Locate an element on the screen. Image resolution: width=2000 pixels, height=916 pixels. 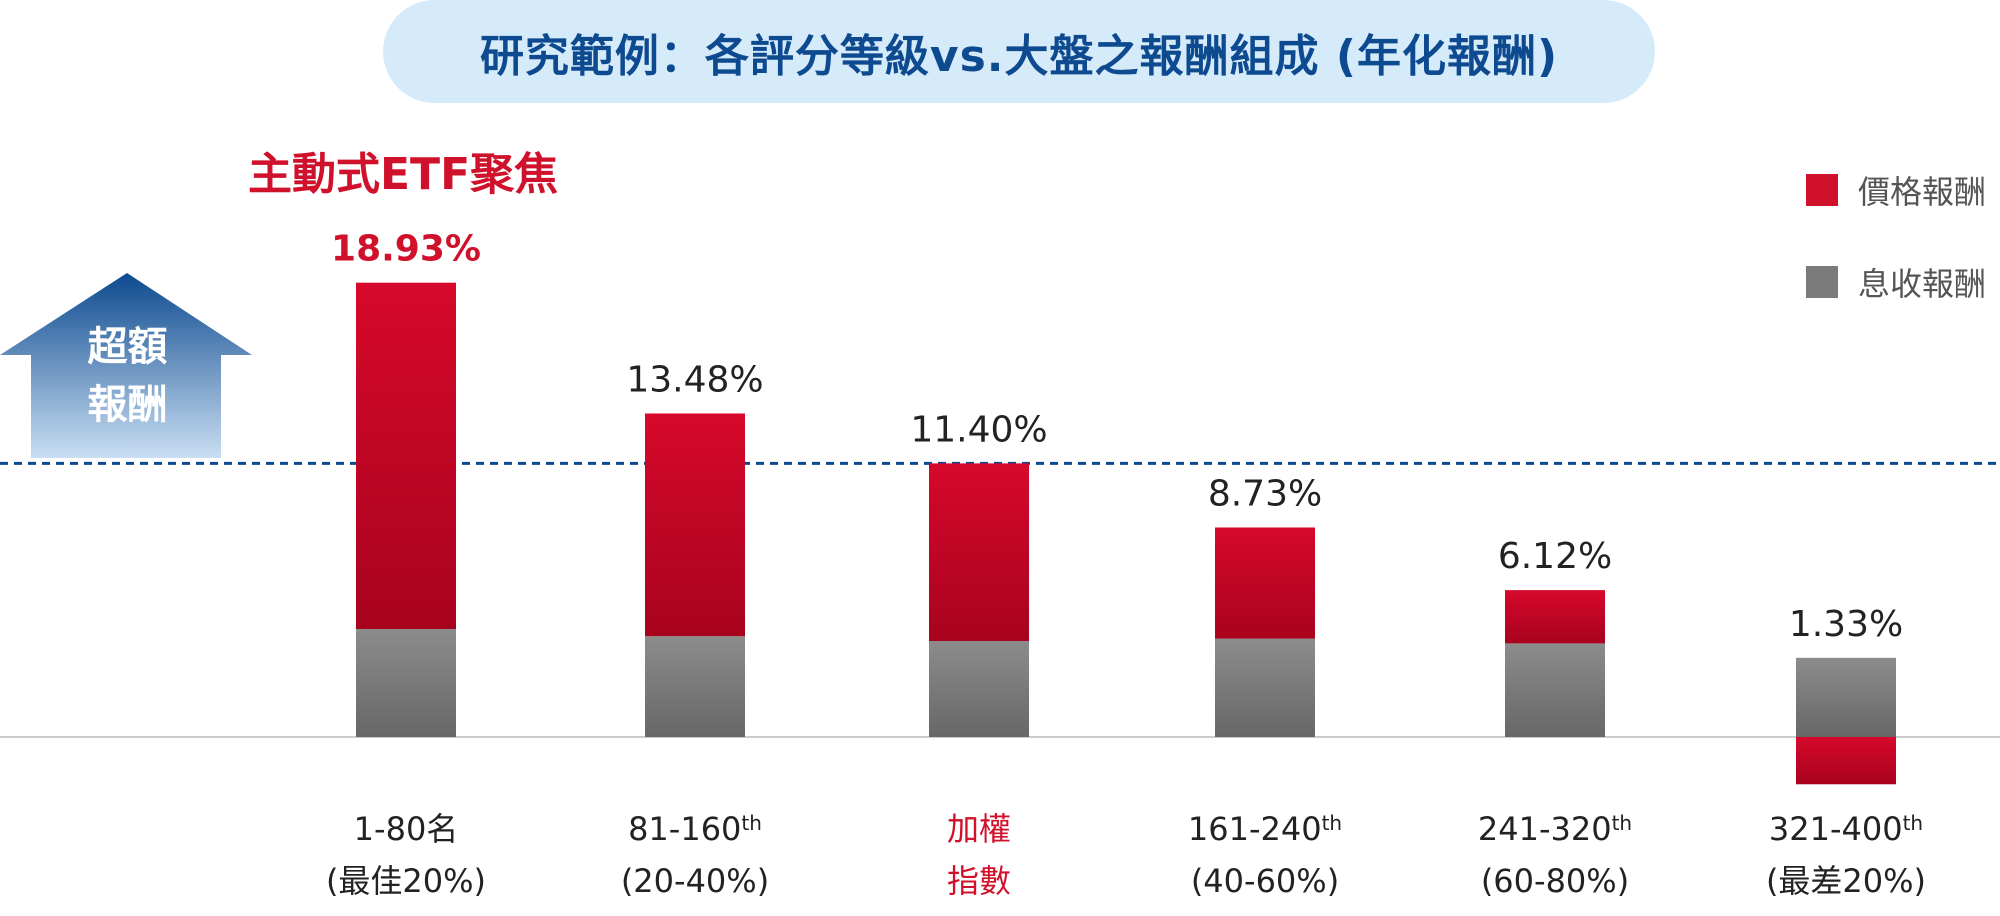
legend-label-price: 價格報酬 is located at coordinates (1922, 192).